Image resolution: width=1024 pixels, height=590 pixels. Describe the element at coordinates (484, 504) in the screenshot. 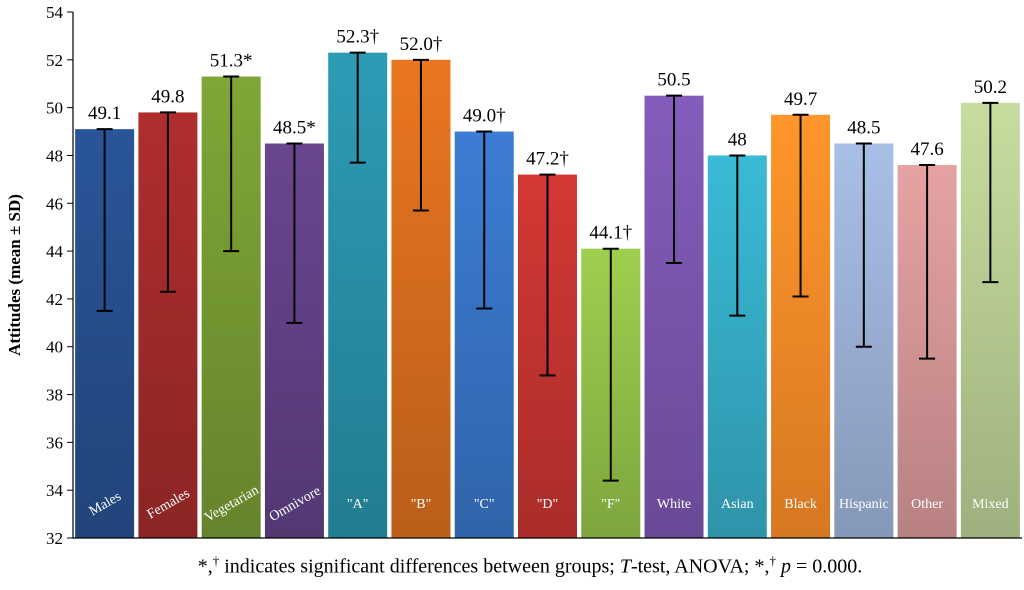

I see `category-label: "C"` at that location.